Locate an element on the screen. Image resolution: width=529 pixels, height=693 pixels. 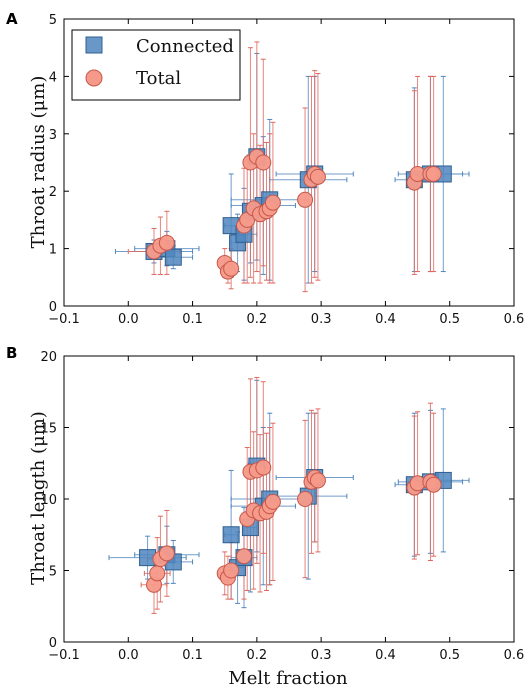
y-tick-label: 15 is located at coordinates (48, 429).